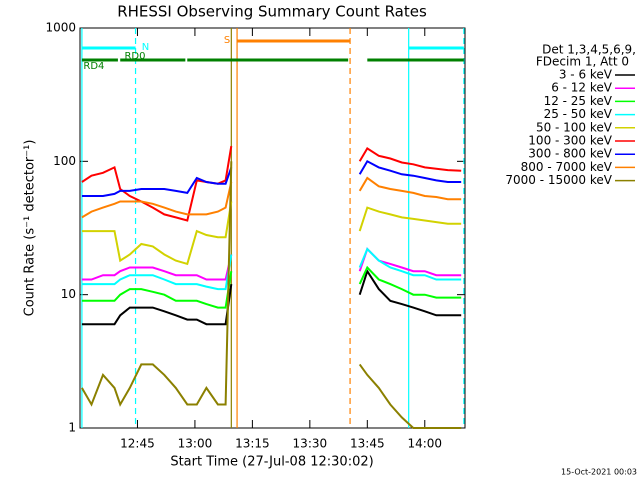  What do you see at coordinates (272, 12) in the screenshot?
I see `chart-title: RHESSI Observing Summary Count Rates` at bounding box center [272, 12].